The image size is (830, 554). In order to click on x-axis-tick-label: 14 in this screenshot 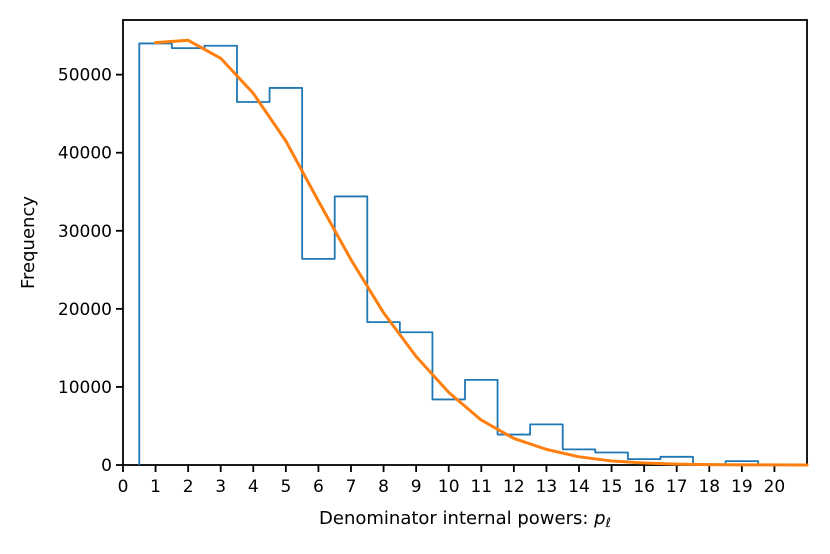, I will do `click(579, 487)`.